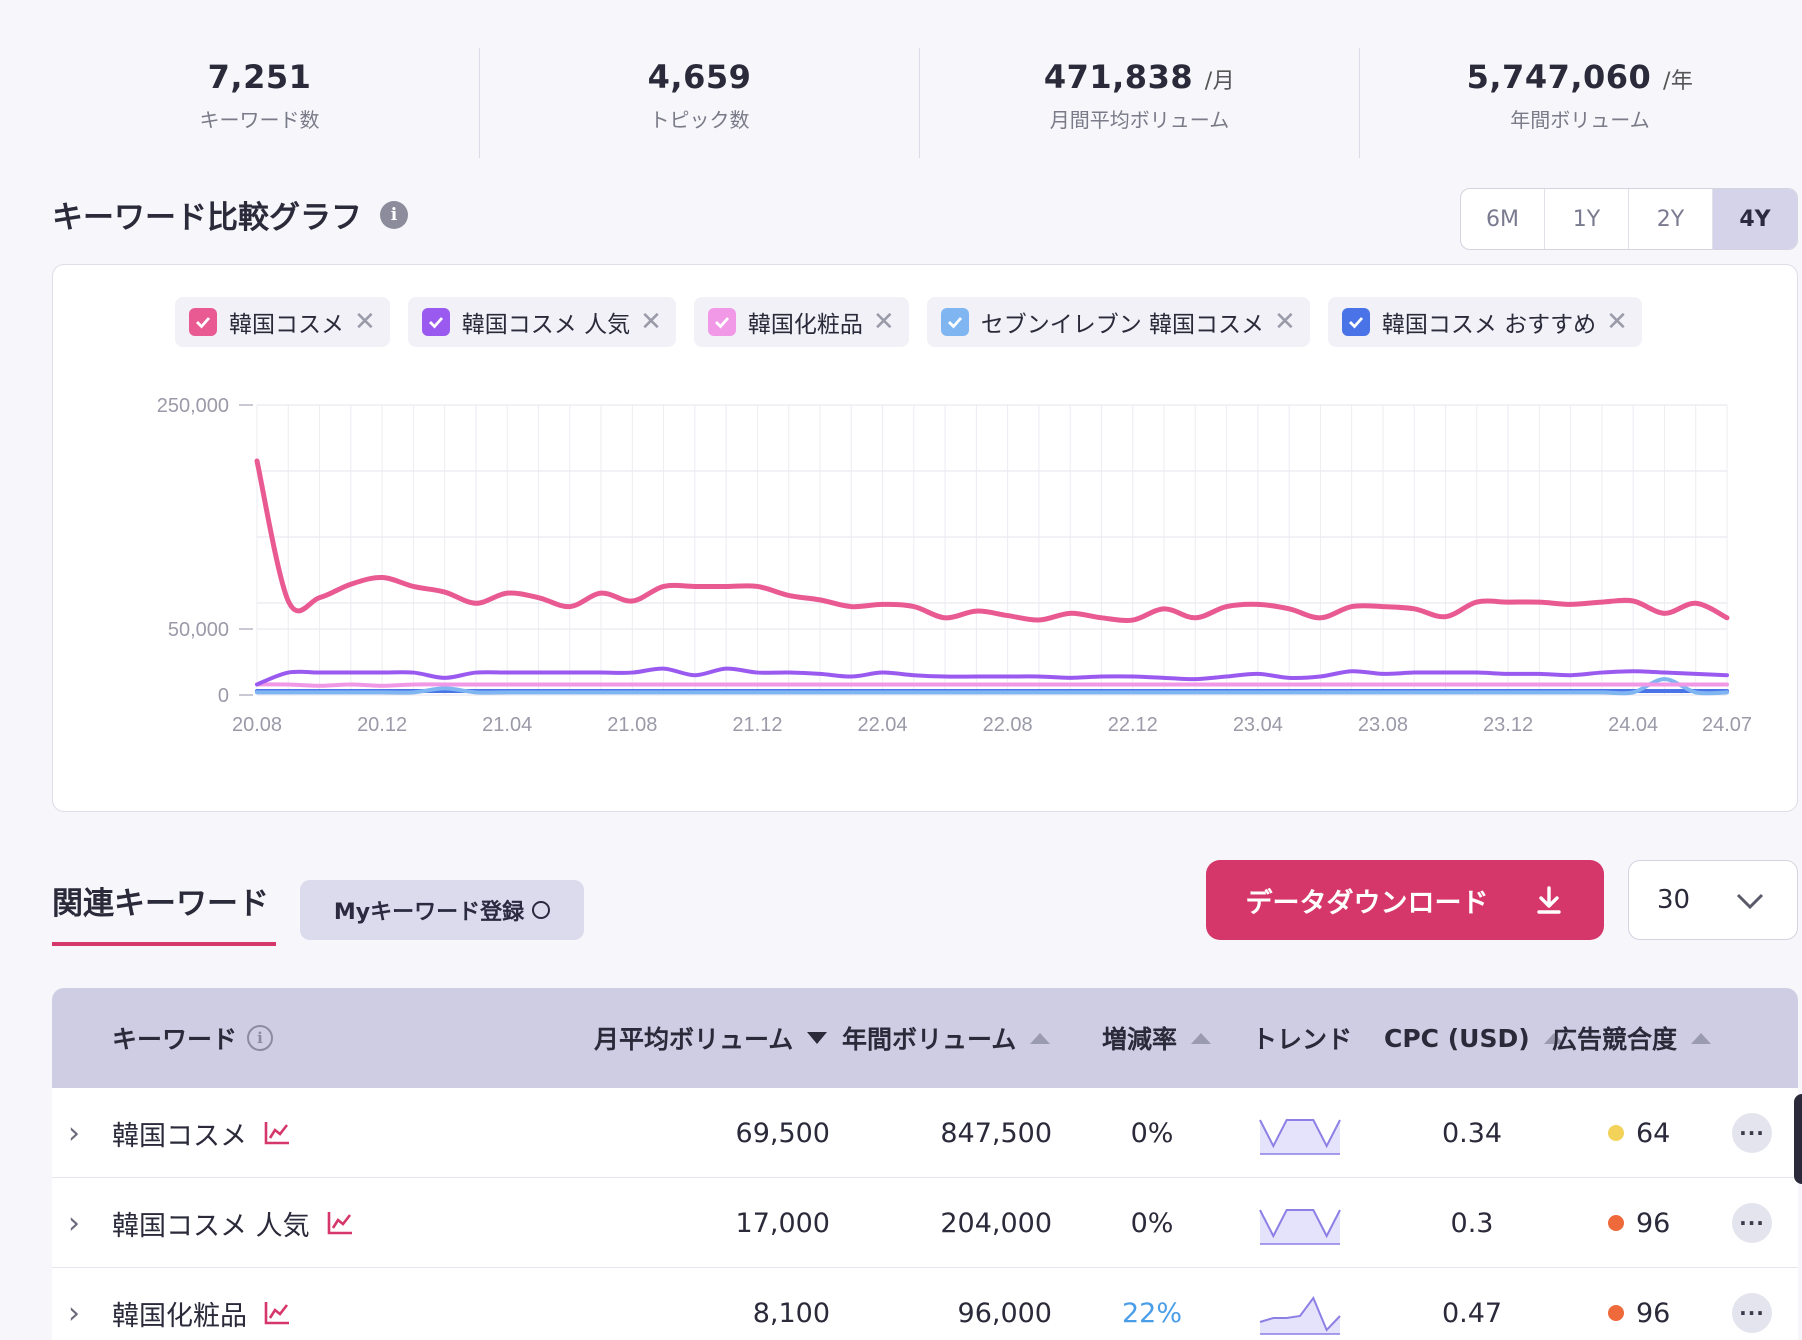  Describe the element at coordinates (782, 1133) in the screenshot. I see `monthly-volume-cell: 69,500` at that location.